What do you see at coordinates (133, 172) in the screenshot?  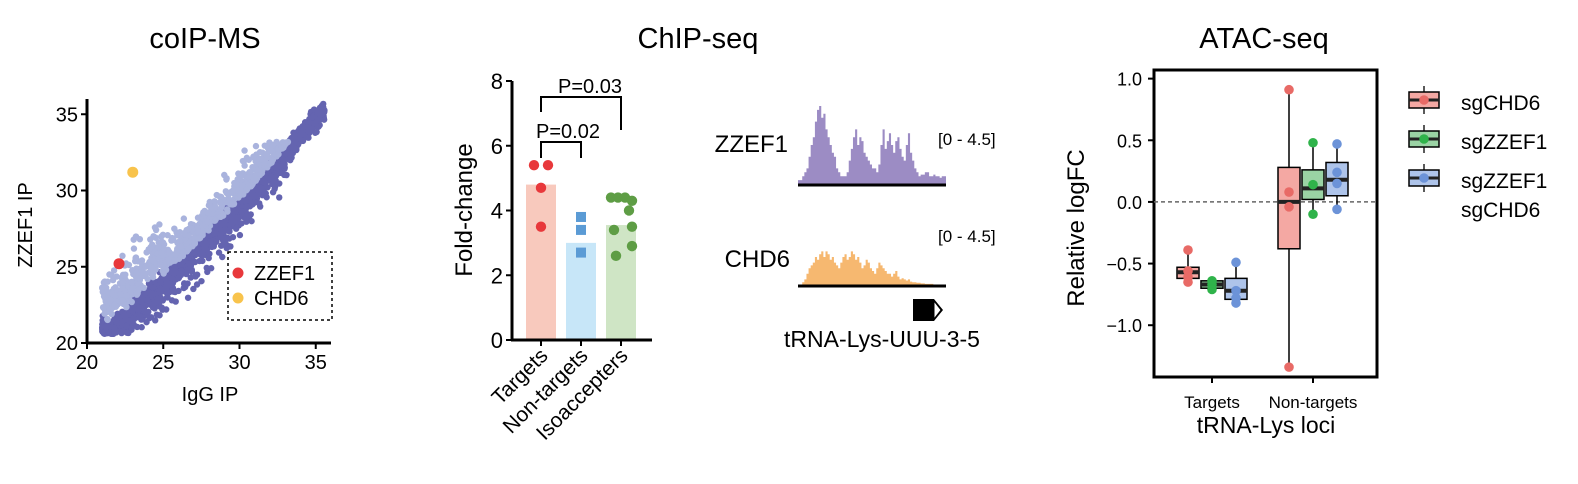 I see `point-chd6` at bounding box center [133, 172].